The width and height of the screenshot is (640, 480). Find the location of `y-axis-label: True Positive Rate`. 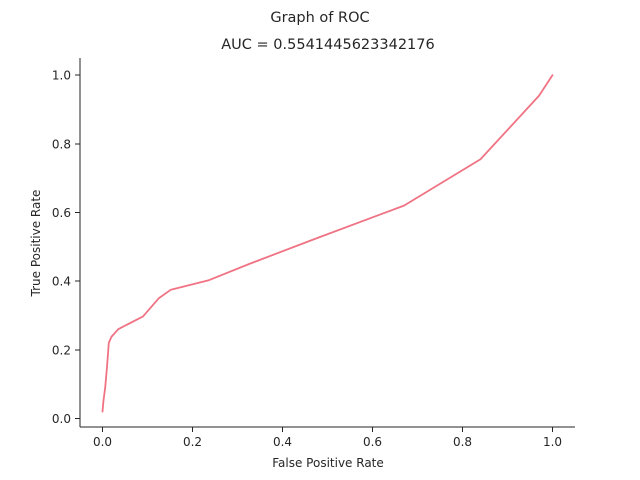

y-axis-label: True Positive Rate is located at coordinates (36, 244).